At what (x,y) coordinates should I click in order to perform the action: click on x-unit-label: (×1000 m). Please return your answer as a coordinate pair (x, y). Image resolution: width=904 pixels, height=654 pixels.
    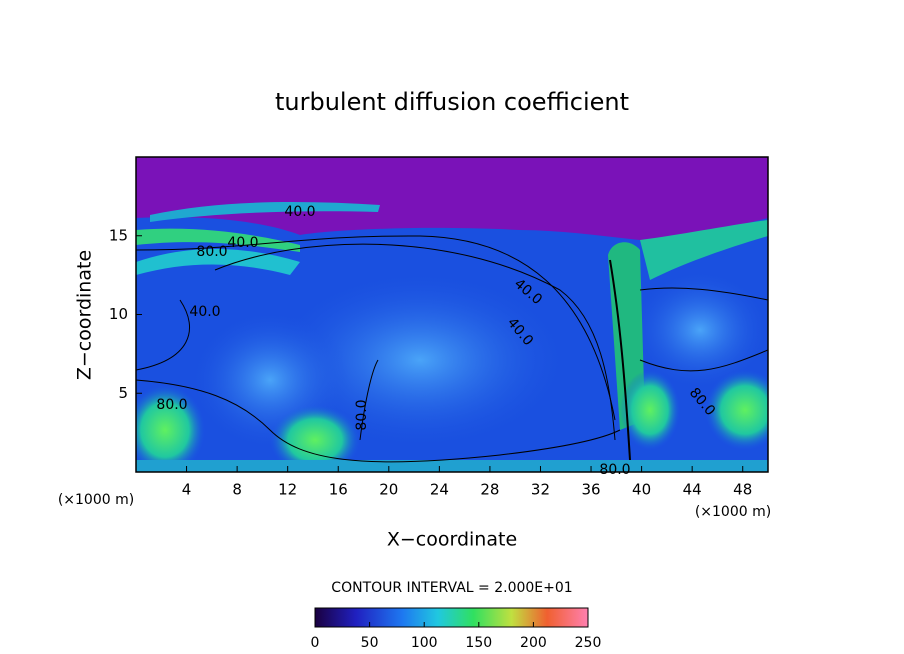
    Looking at the image, I should click on (733, 512).